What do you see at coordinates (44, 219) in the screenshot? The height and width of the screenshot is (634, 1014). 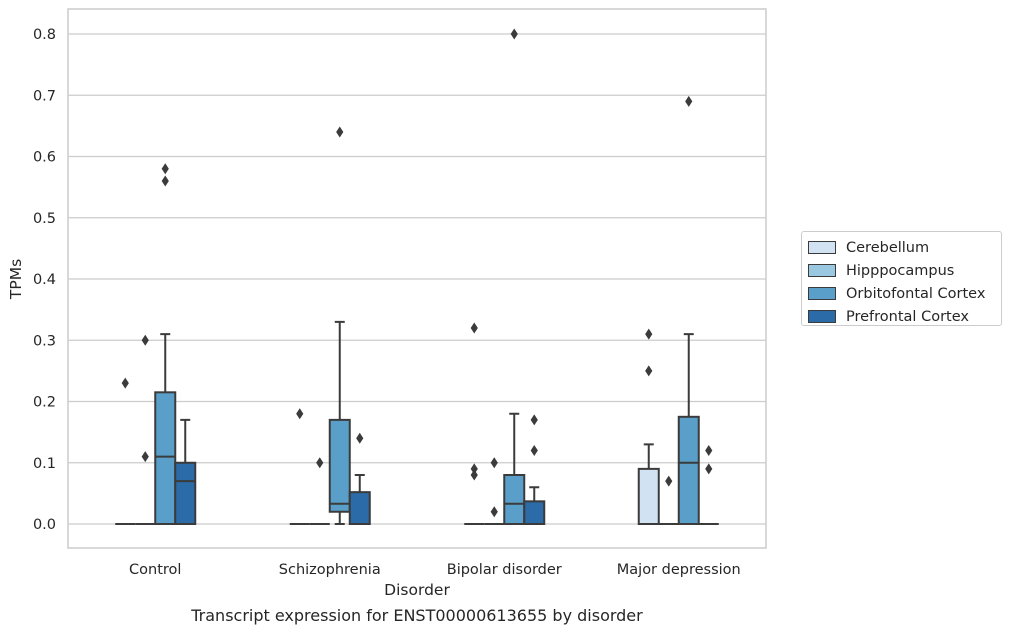 I see `y-tick-label: 0.5` at bounding box center [44, 219].